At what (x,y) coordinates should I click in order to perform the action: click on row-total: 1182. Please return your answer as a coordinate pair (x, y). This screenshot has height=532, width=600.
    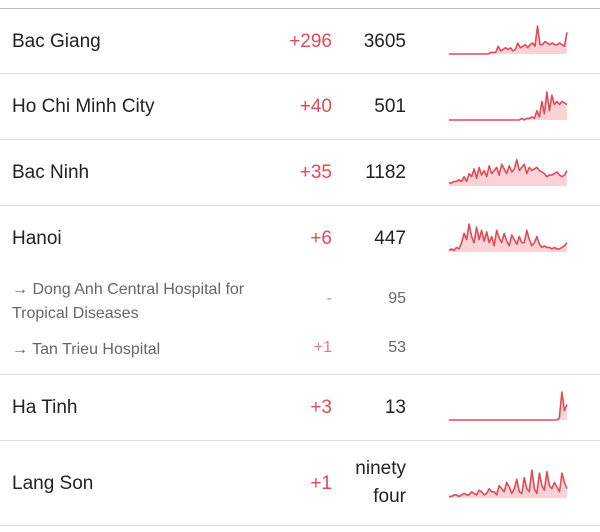
    Looking at the image, I should click on (385, 172).